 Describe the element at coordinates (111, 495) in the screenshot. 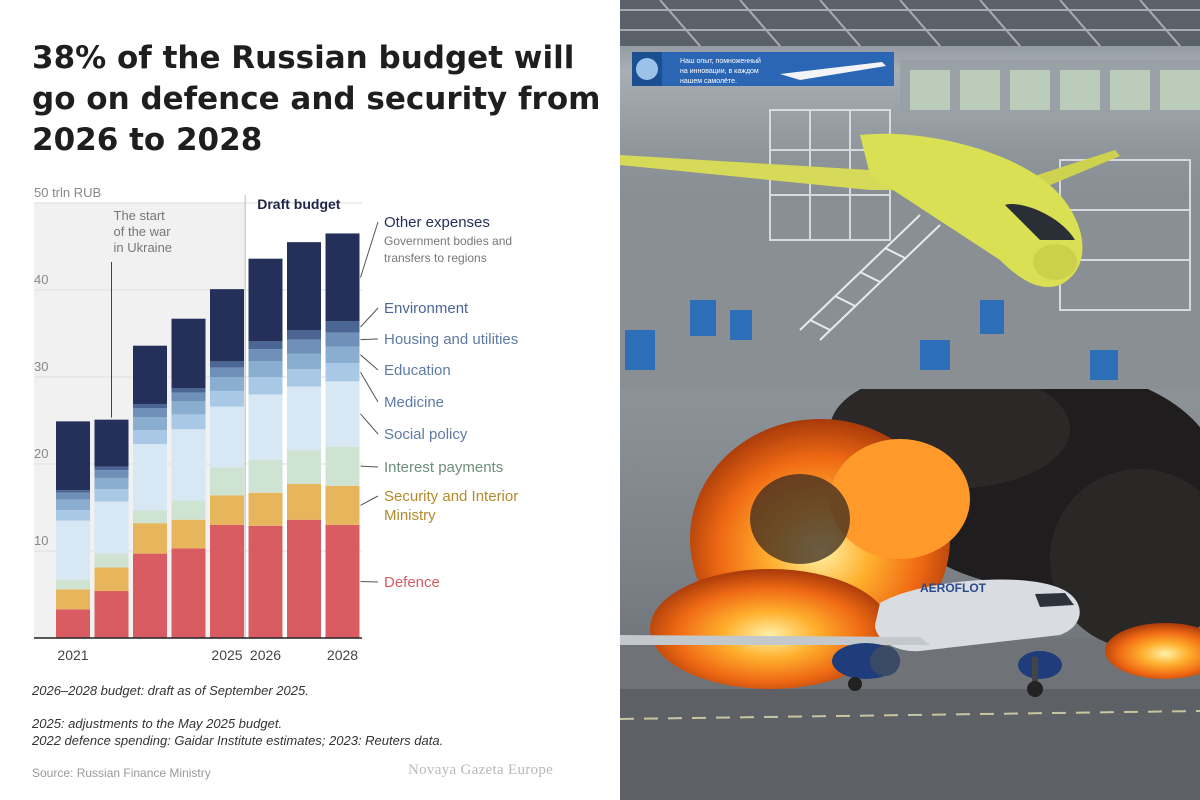

I see `bar-segment-medicine-2022` at that location.